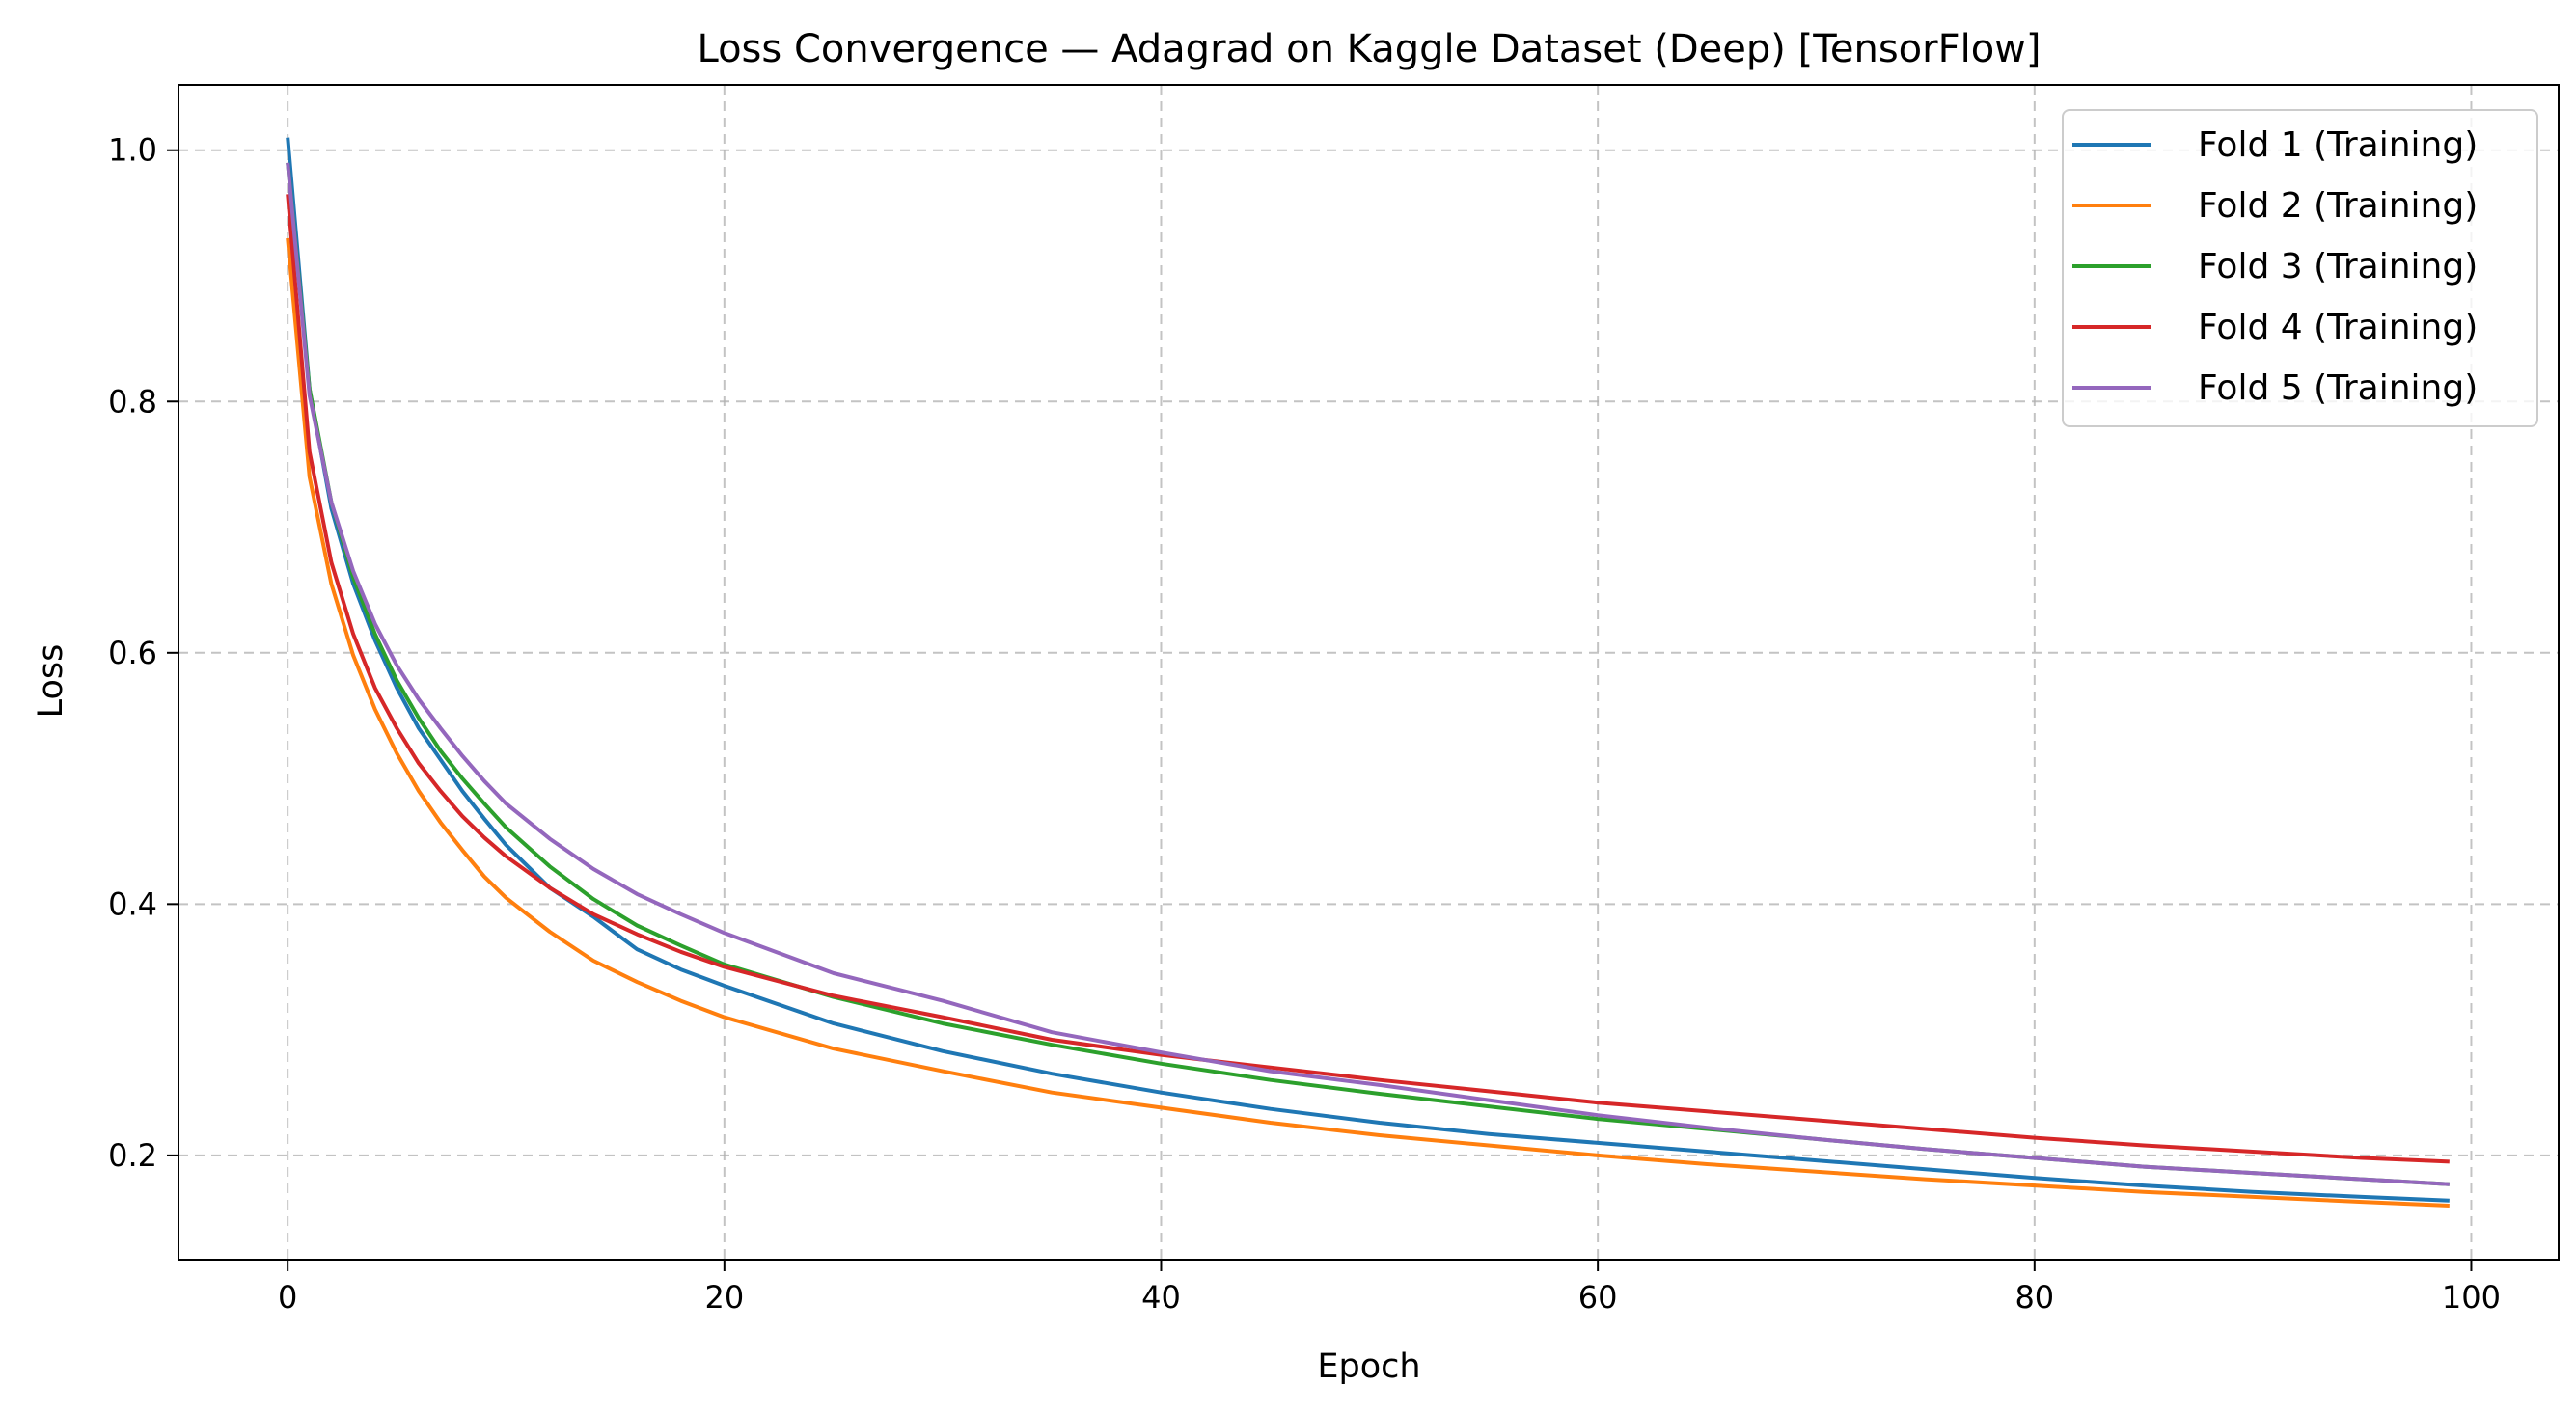 This screenshot has width=2576, height=1414. What do you see at coordinates (724, 1297) in the screenshot?
I see `x-tick-label: 20` at bounding box center [724, 1297].